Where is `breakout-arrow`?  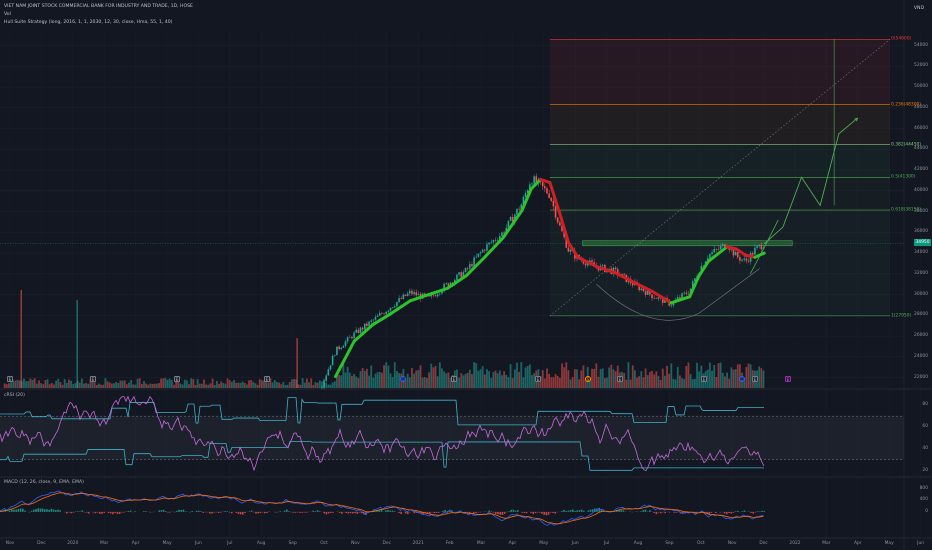
breakout-arrow is located at coordinates (764, 247).